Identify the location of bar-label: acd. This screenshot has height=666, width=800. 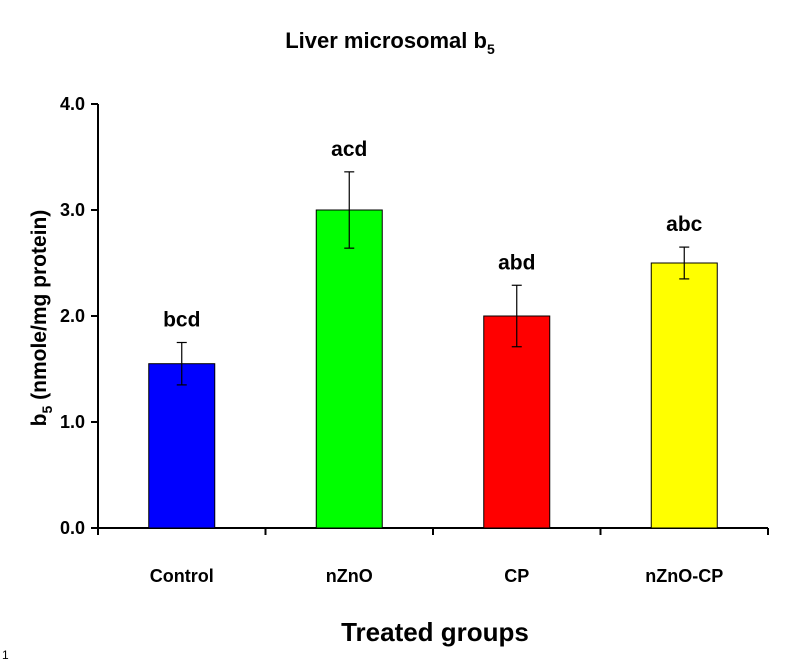
(349, 149).